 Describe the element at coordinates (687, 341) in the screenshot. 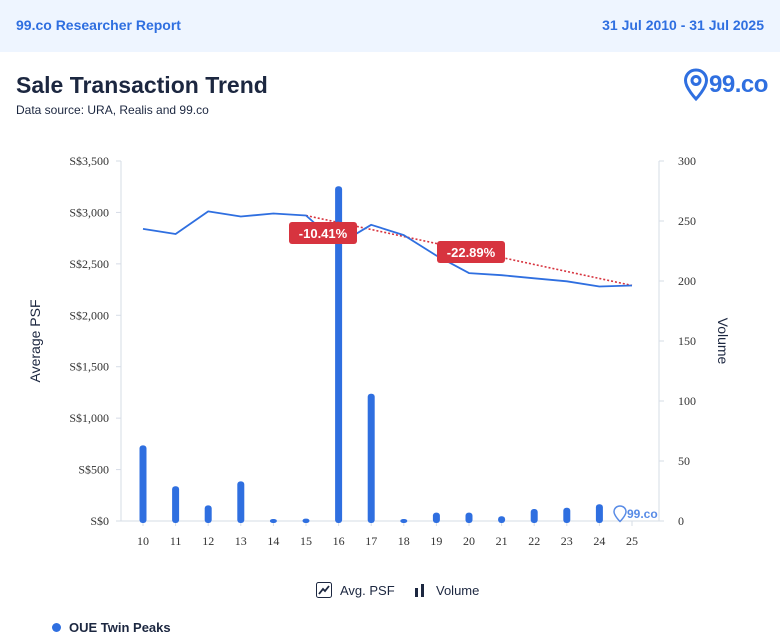

I see `y2-tick-label: 150` at that location.